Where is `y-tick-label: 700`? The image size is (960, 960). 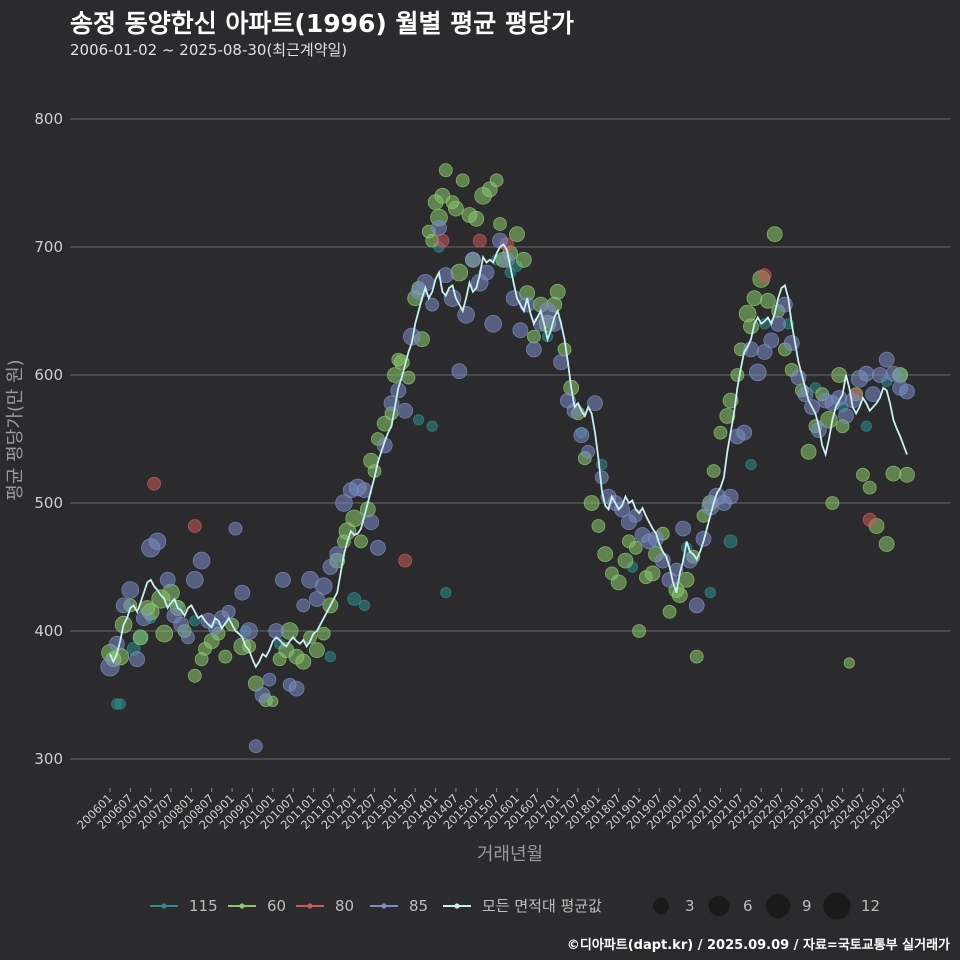 y-tick-label: 700 is located at coordinates (48, 247).